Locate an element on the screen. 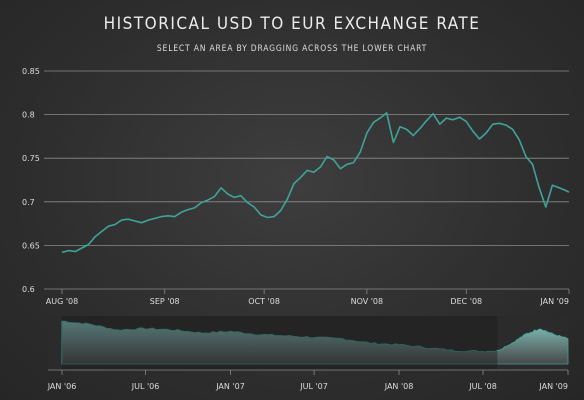 This screenshot has width=584, height=400. x-tick-label: JAN '09 is located at coordinates (554, 301).